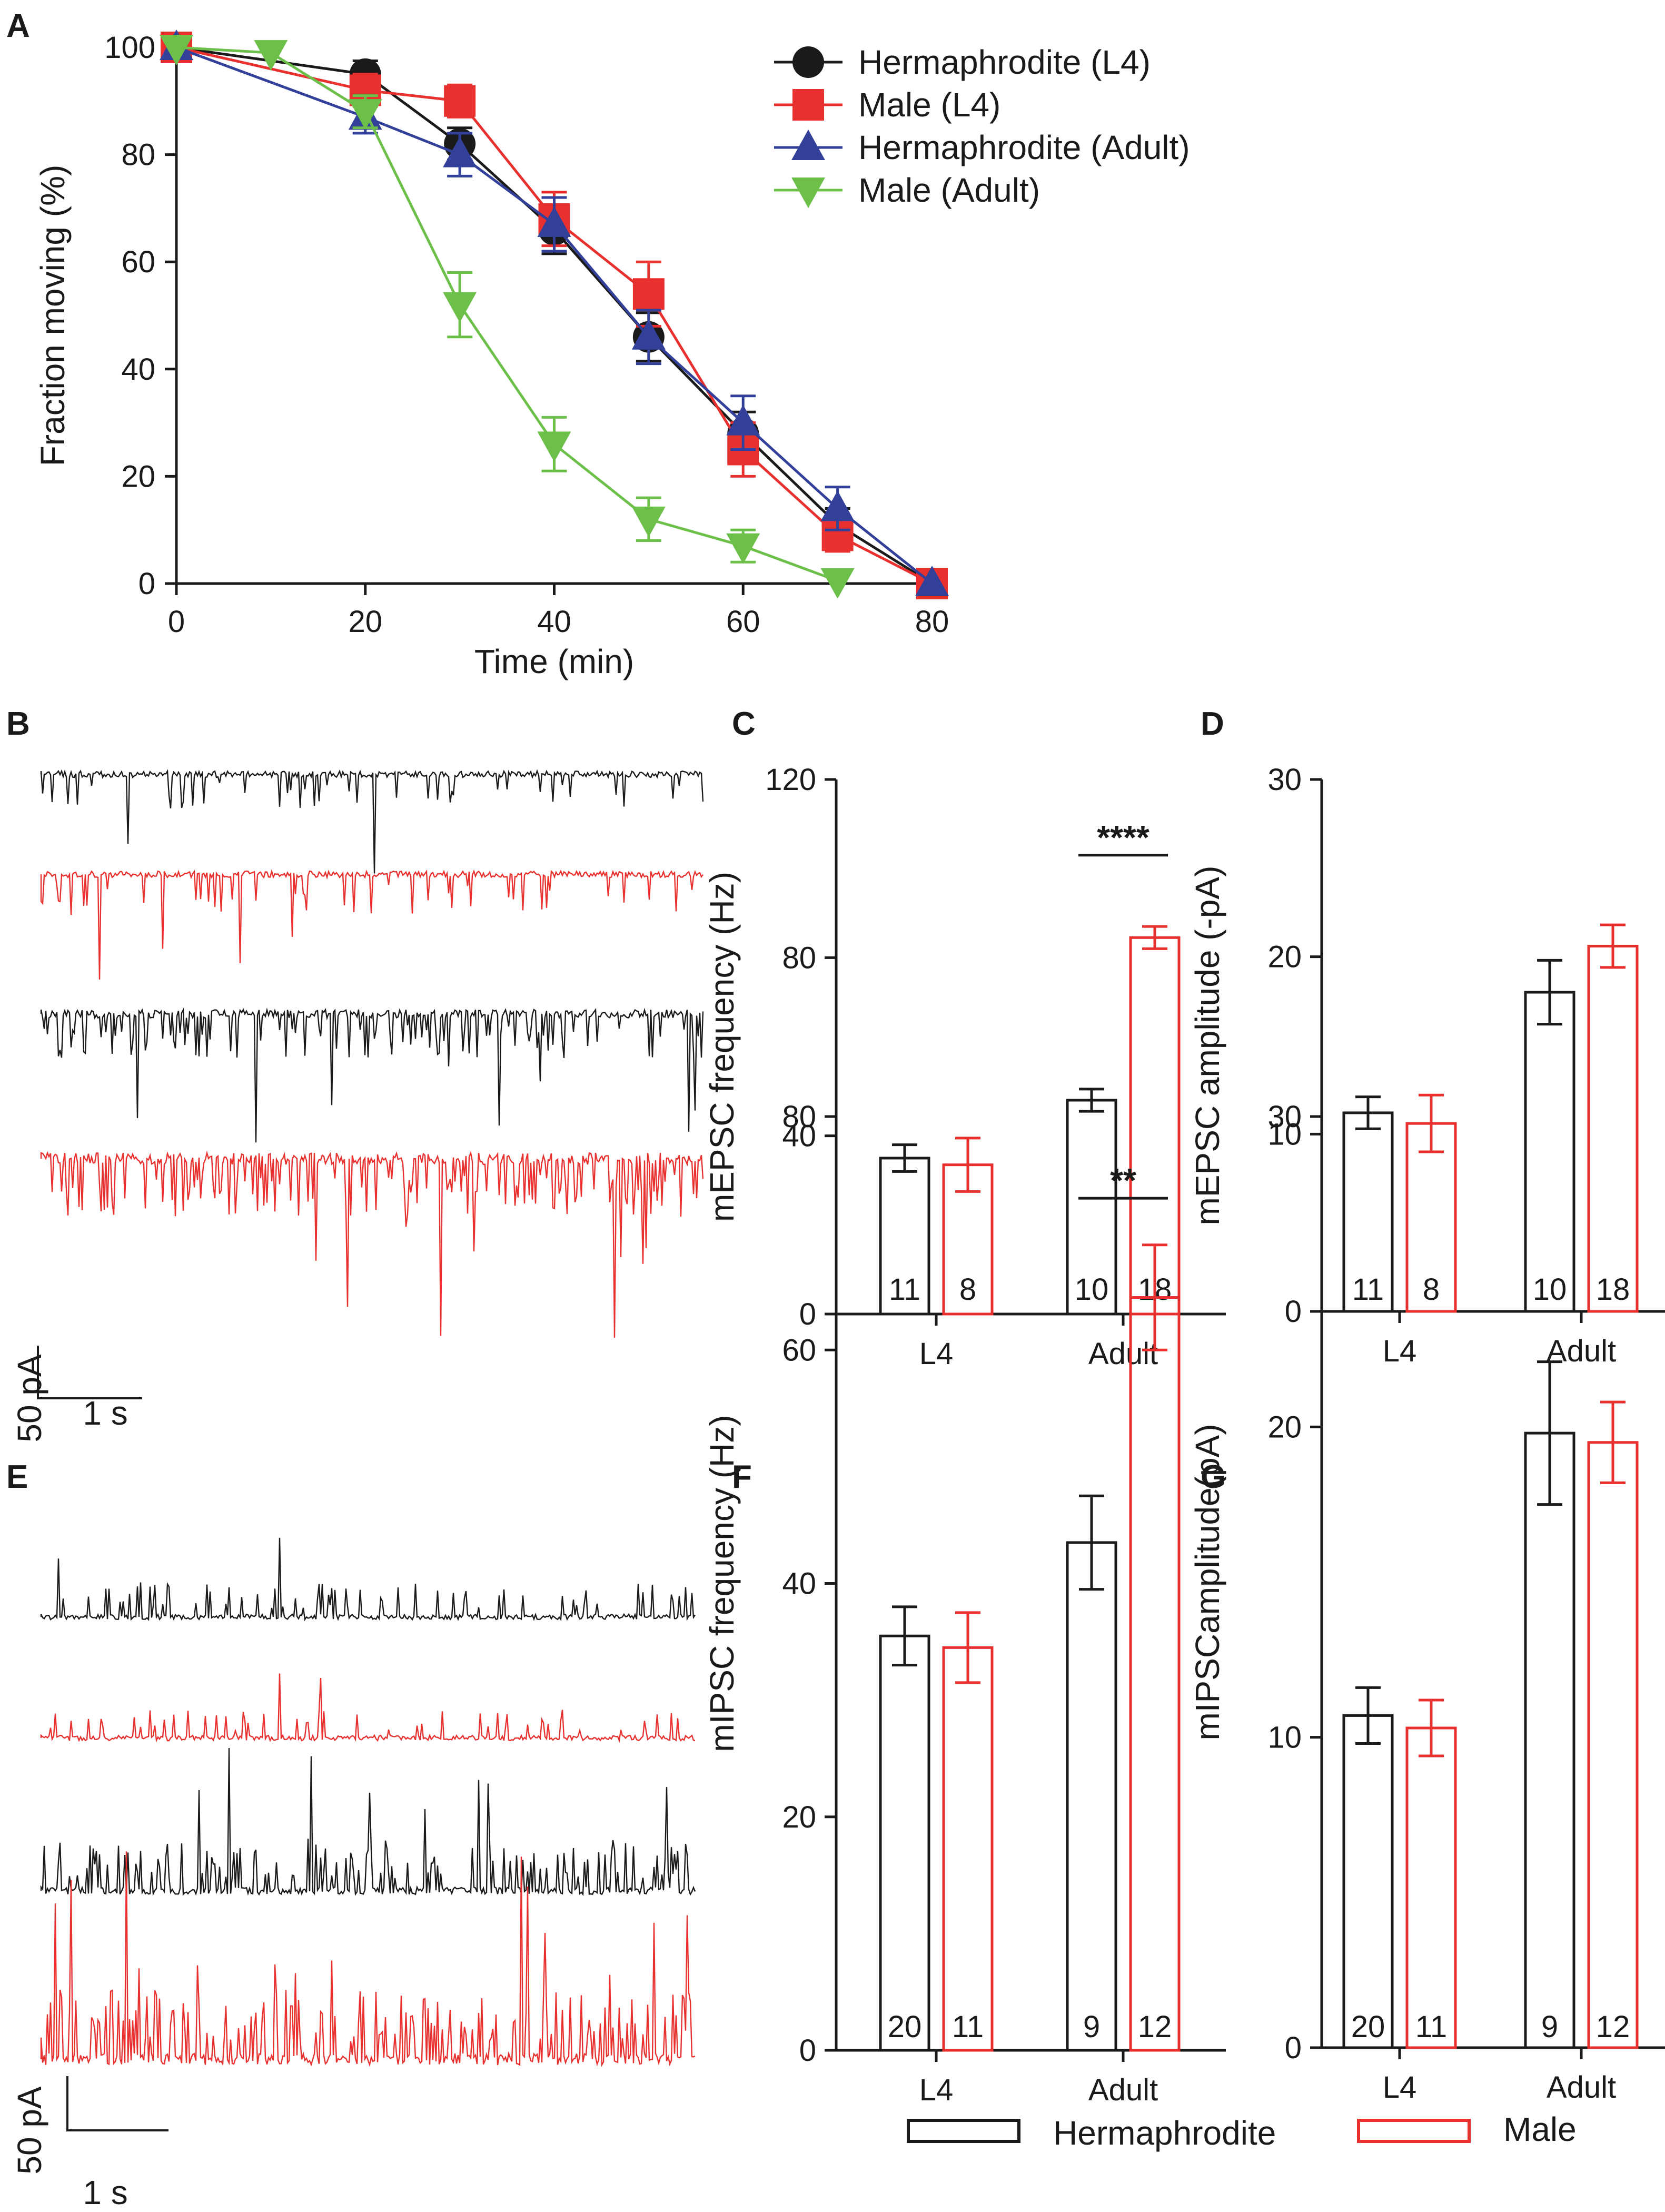  What do you see at coordinates (1414, 2131) in the screenshot?
I see `legend-swatch-male` at bounding box center [1414, 2131].